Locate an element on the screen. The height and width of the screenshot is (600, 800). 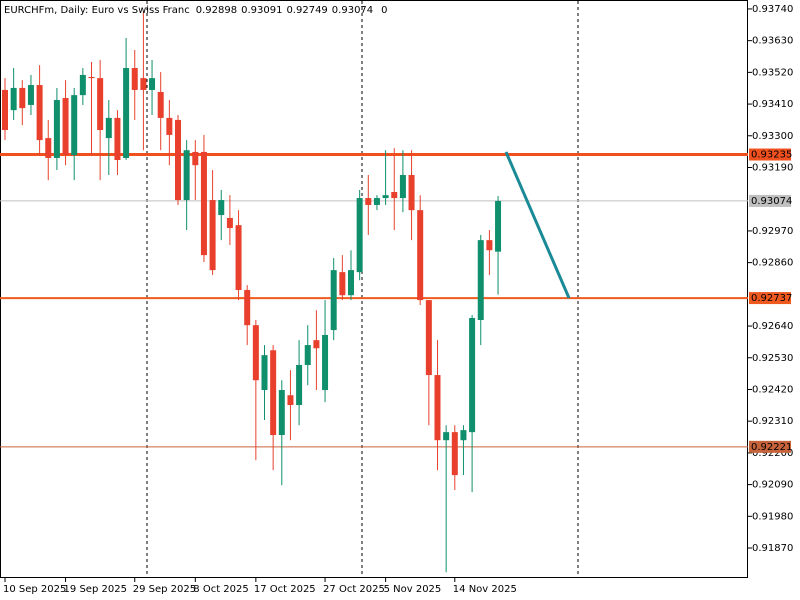
x-tick-label: 17 Oct 2025 is located at coordinates (285, 589).